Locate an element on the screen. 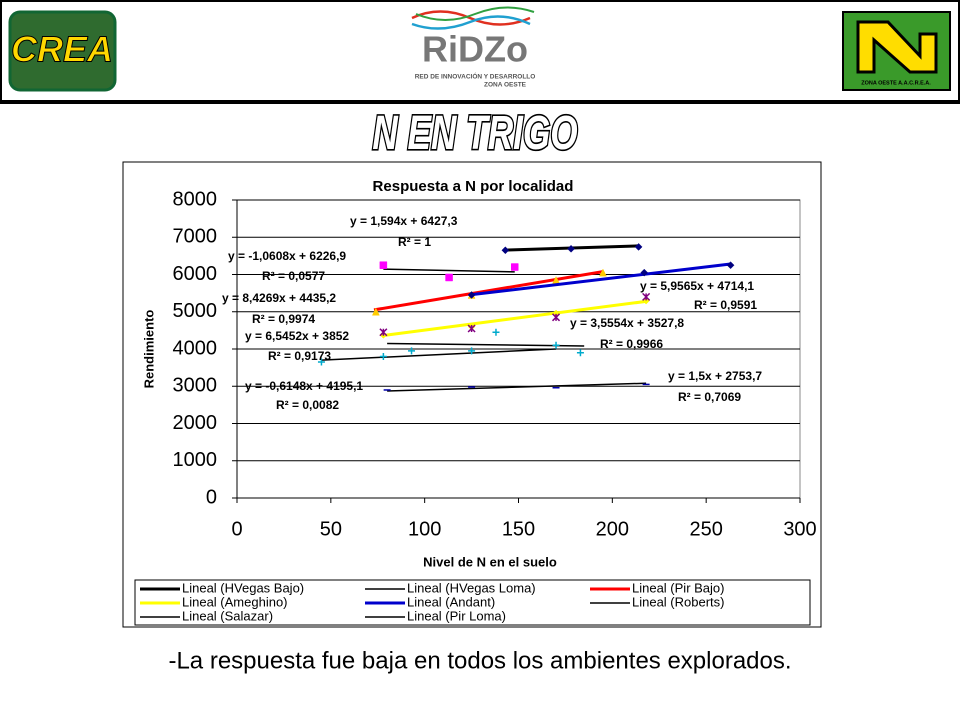 The image size is (960, 725). crea-text: CREA is located at coordinates (62, 49).